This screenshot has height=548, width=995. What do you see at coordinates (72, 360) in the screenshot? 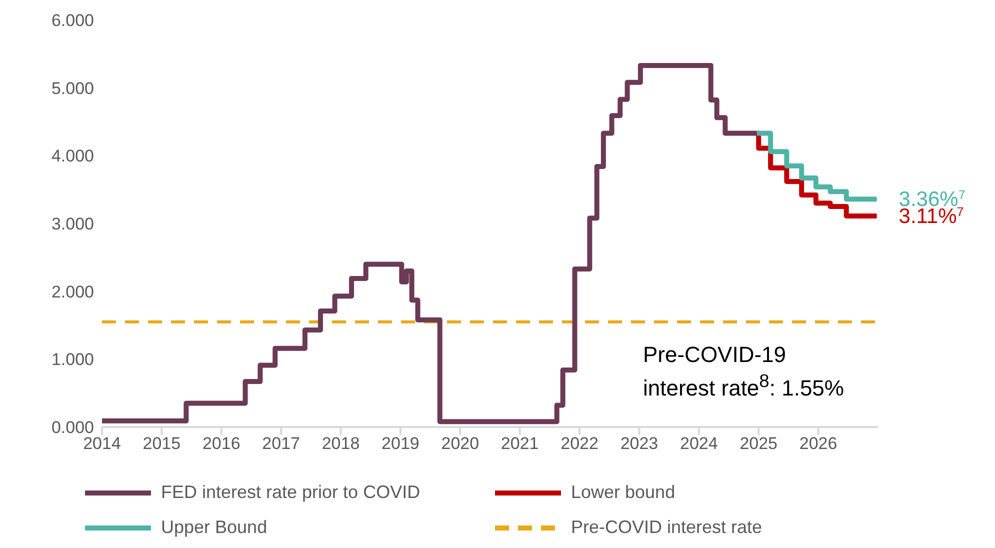
I see `y-tick-label: 1.000` at bounding box center [72, 360].